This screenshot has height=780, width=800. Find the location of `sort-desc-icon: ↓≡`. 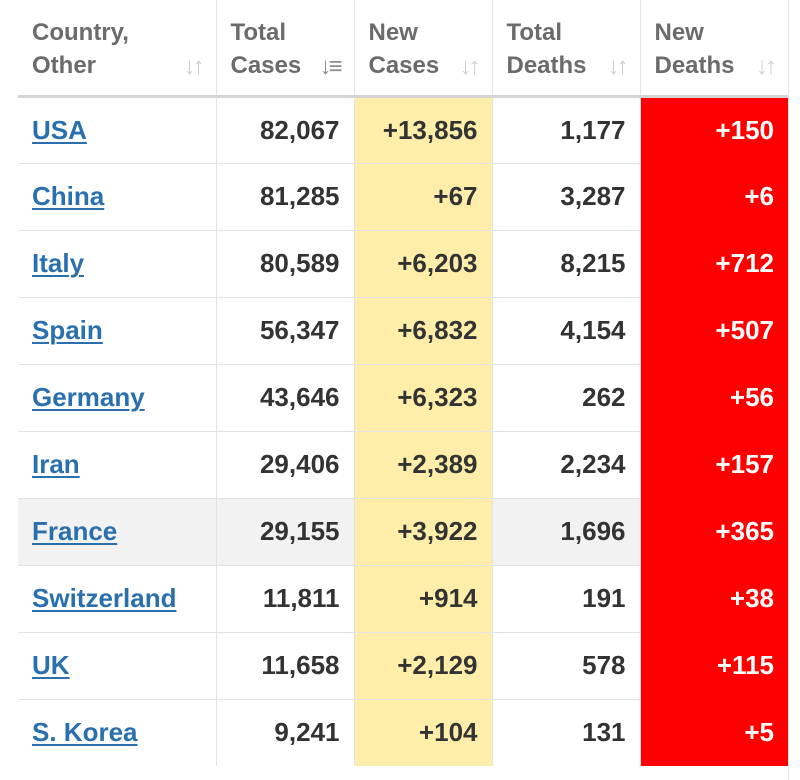

sort-desc-icon: ↓≡ is located at coordinates (330, 66).